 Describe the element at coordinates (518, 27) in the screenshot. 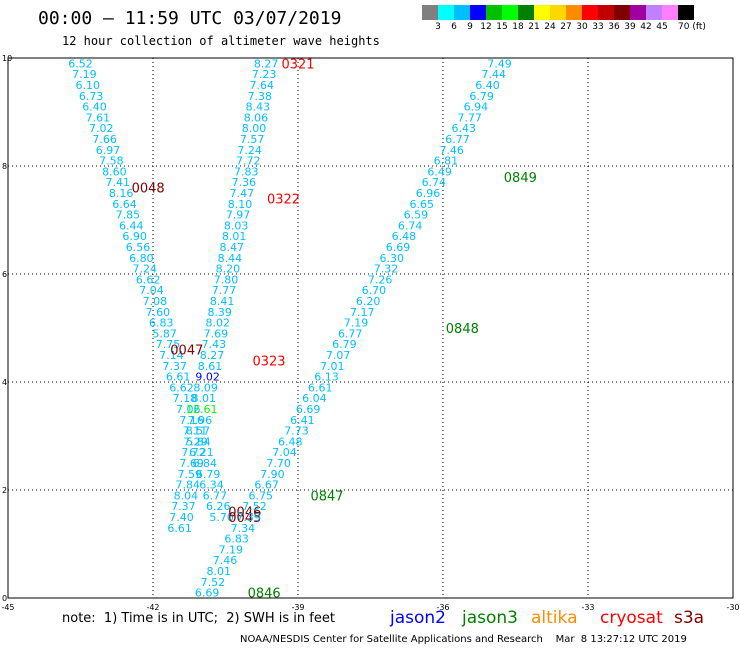

I see `color-scale-label: 18` at that location.